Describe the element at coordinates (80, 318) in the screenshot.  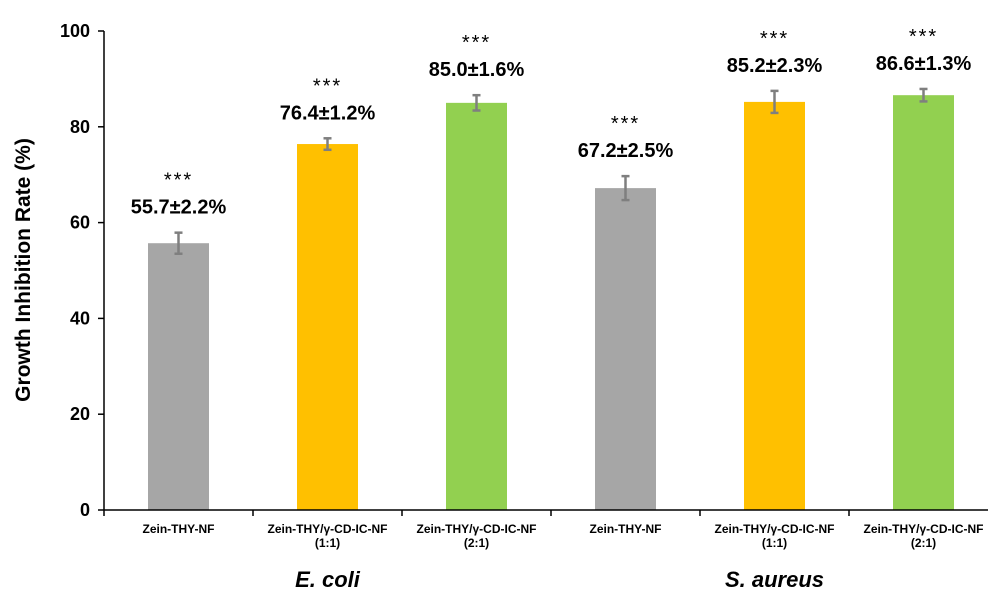
I see `y-tick-label: 40` at that location.